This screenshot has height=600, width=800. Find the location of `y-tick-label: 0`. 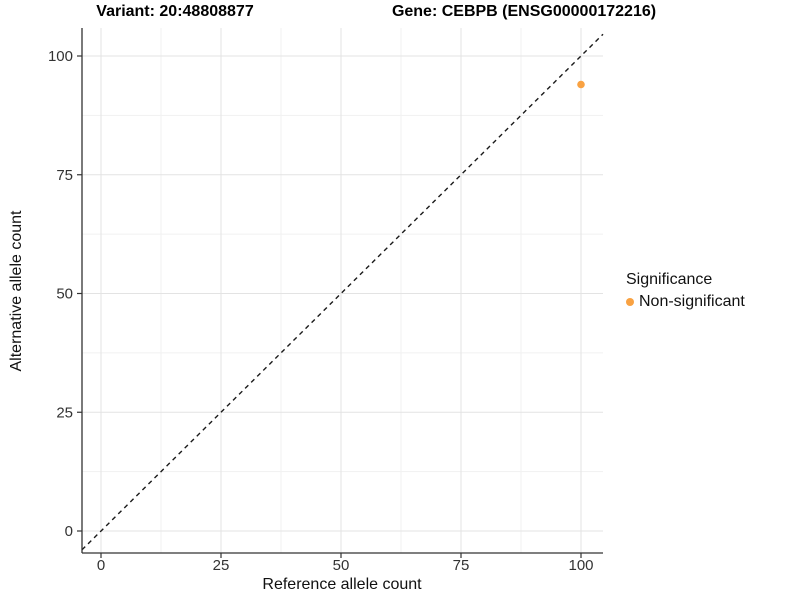

y-tick-label: 0 is located at coordinates (69, 531).